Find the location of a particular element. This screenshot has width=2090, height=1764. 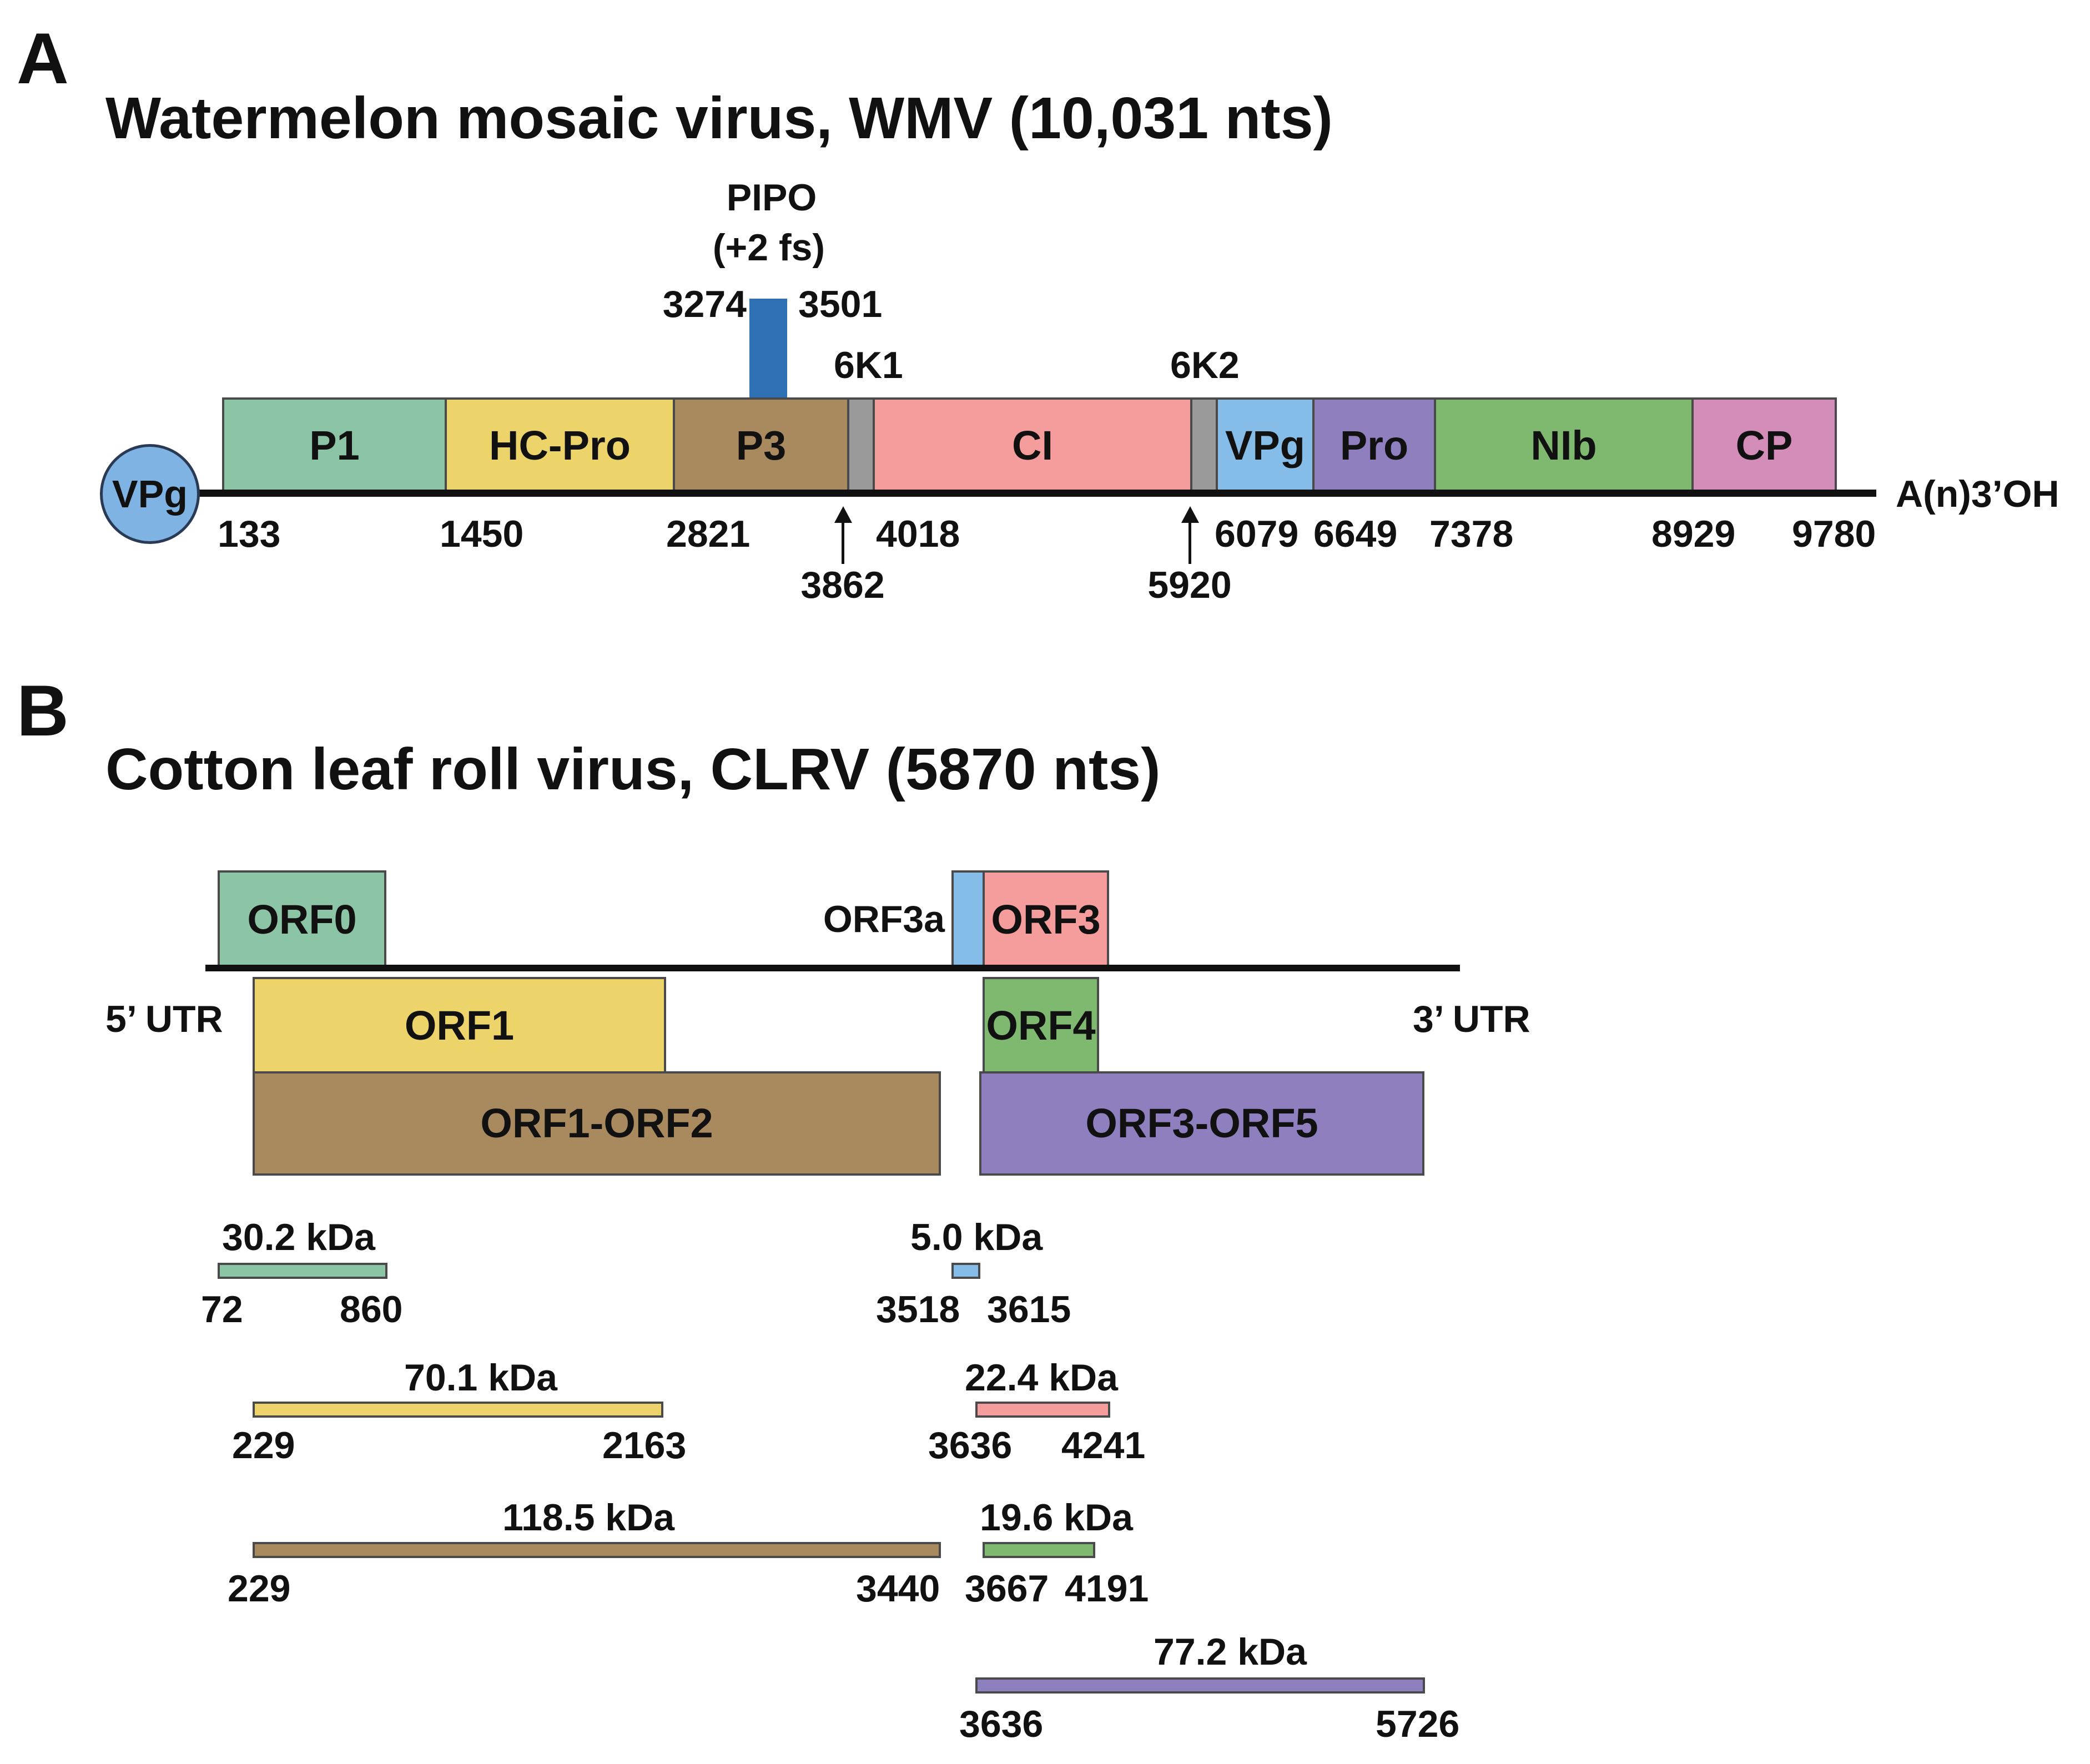

orf3-product-start: 3636 is located at coordinates (970, 1445).